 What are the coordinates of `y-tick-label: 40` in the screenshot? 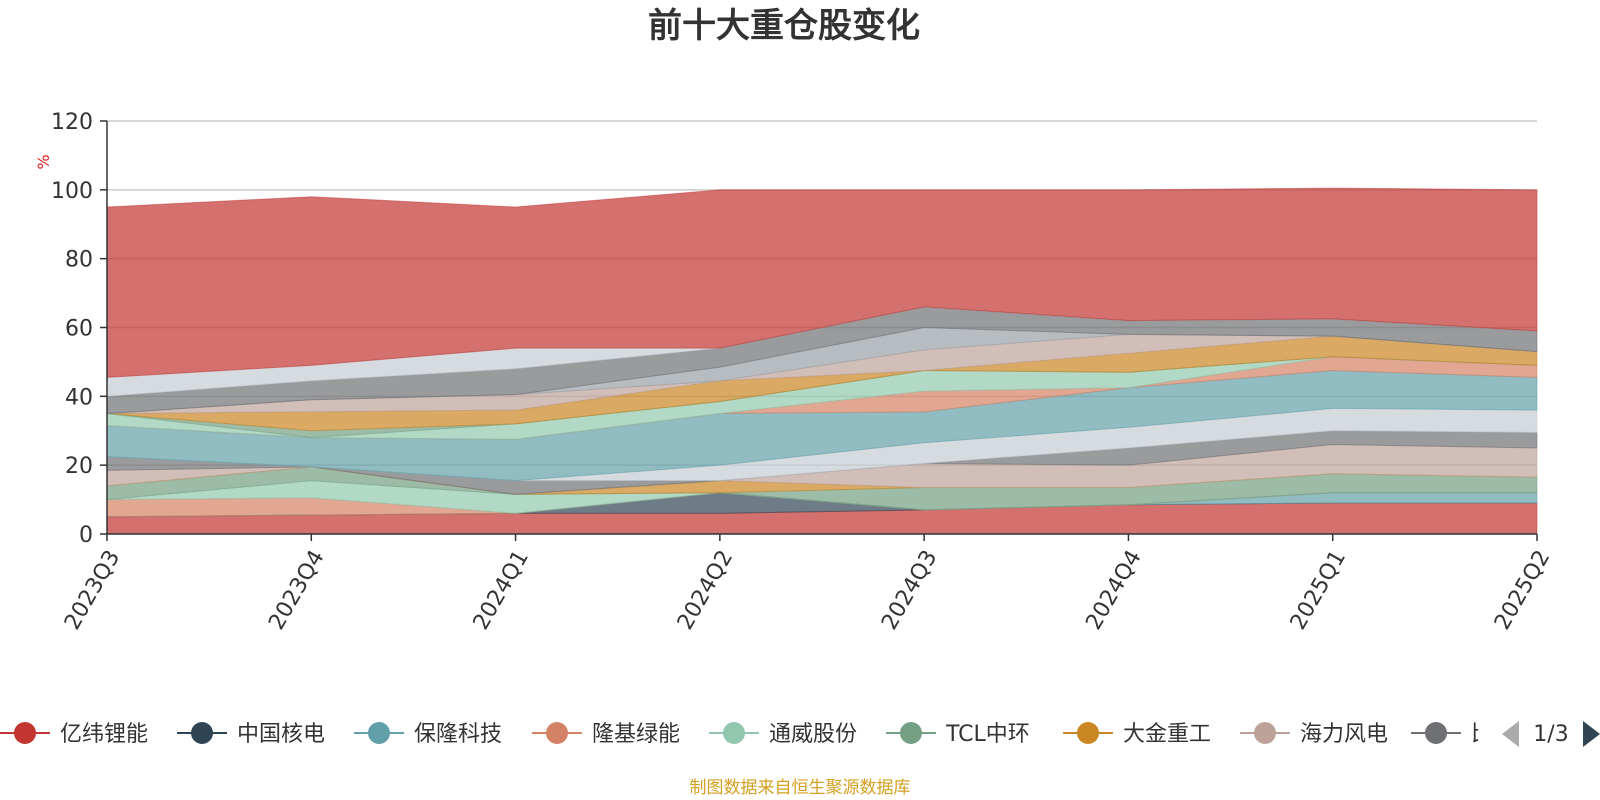 It's located at (79, 397).